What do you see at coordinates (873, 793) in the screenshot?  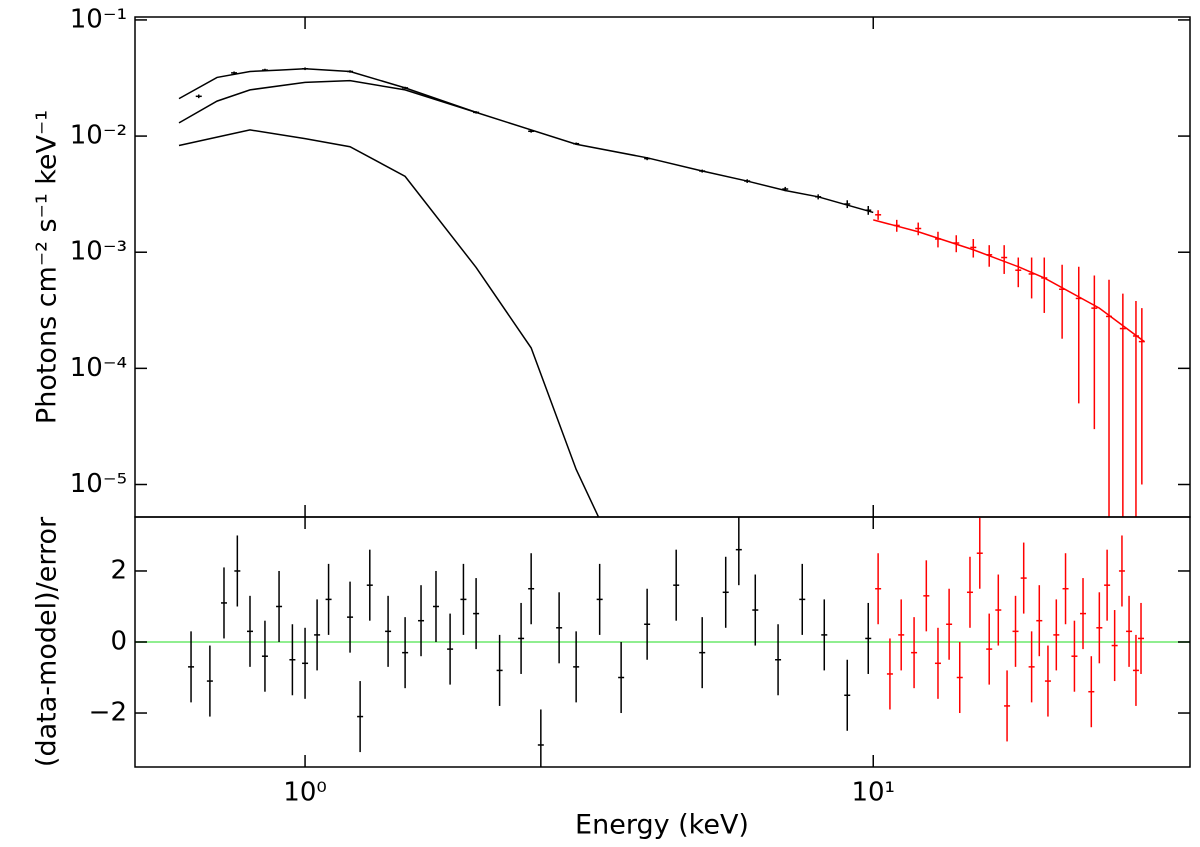 I see `x-tick-label: 10¹` at bounding box center [873, 793].